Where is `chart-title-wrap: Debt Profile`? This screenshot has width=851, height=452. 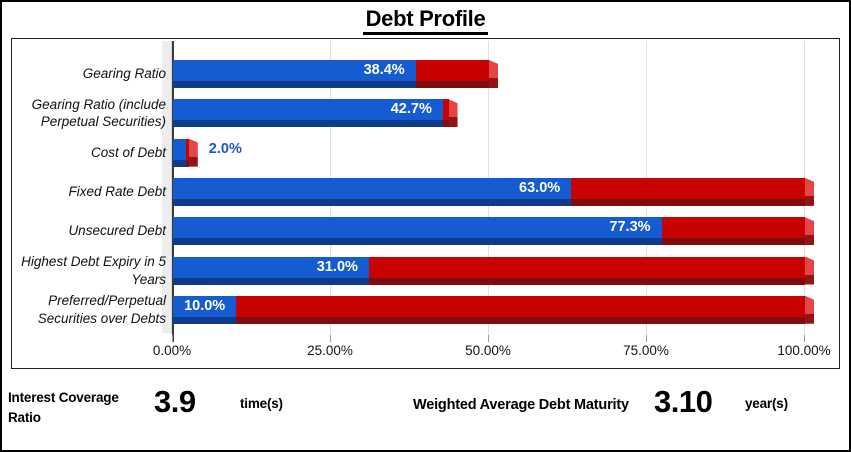
chart-title-wrap: Debt Profile is located at coordinates (425, 20).